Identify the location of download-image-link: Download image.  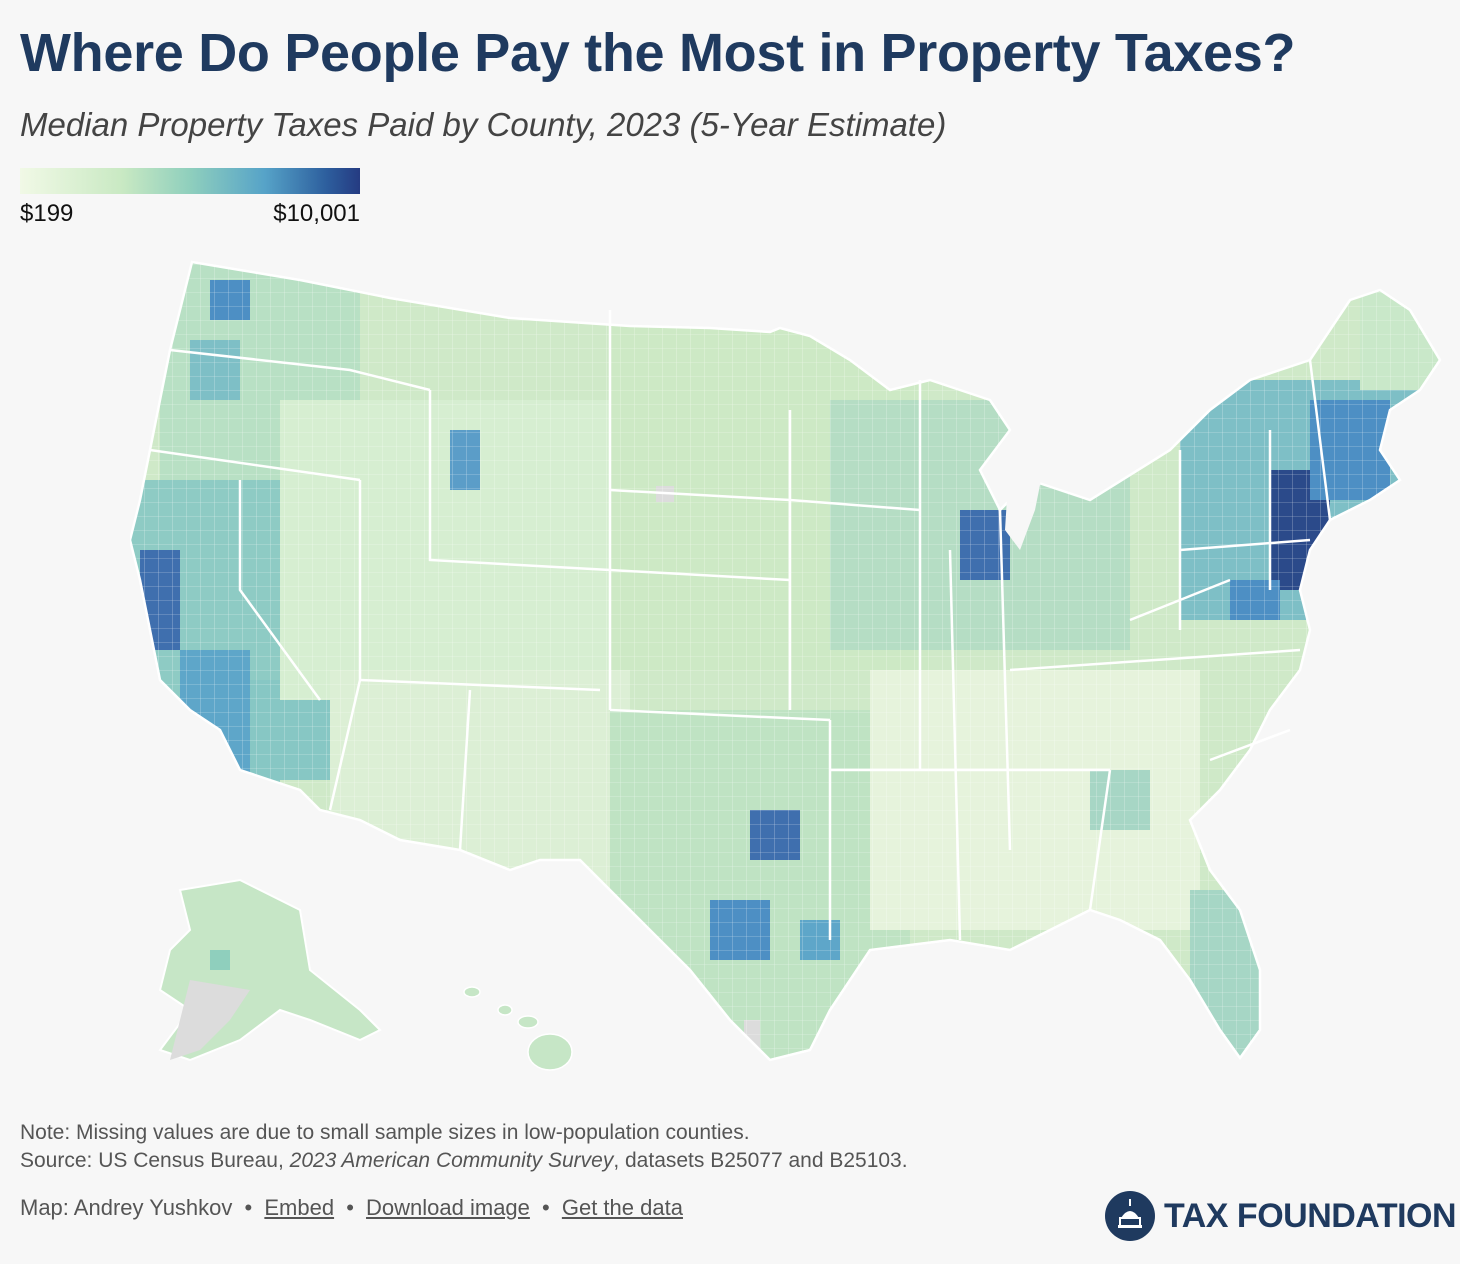
(448, 1207).